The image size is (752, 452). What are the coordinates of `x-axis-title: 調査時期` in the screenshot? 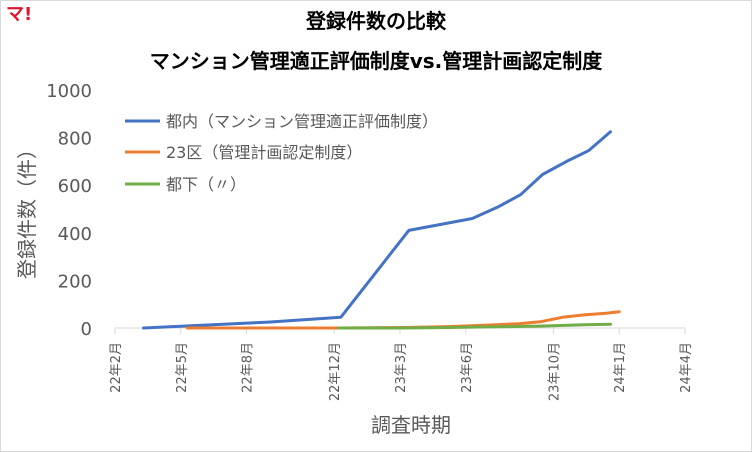 It's located at (411, 425).